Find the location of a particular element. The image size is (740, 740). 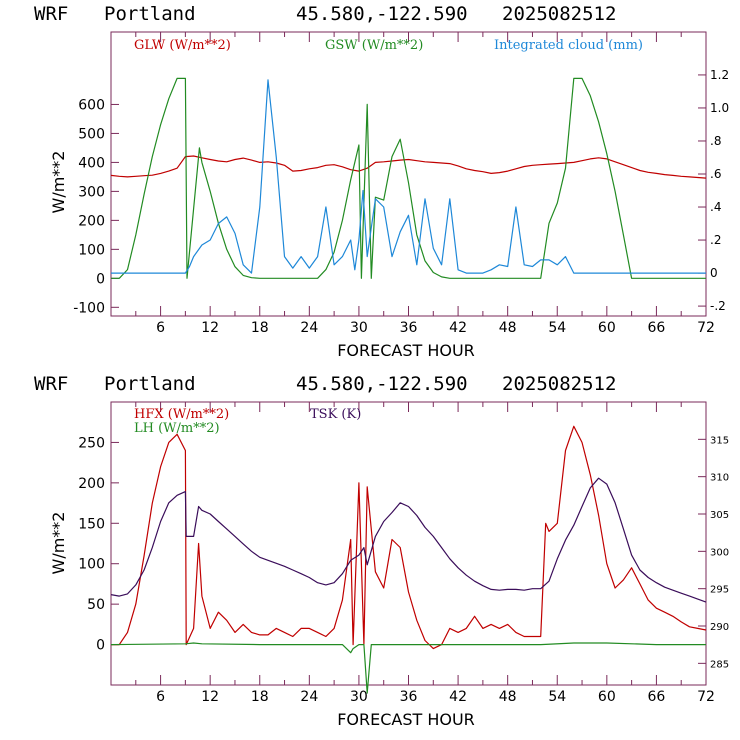

top-x-axis-label: FORECAST HOUR is located at coordinates (406, 350).